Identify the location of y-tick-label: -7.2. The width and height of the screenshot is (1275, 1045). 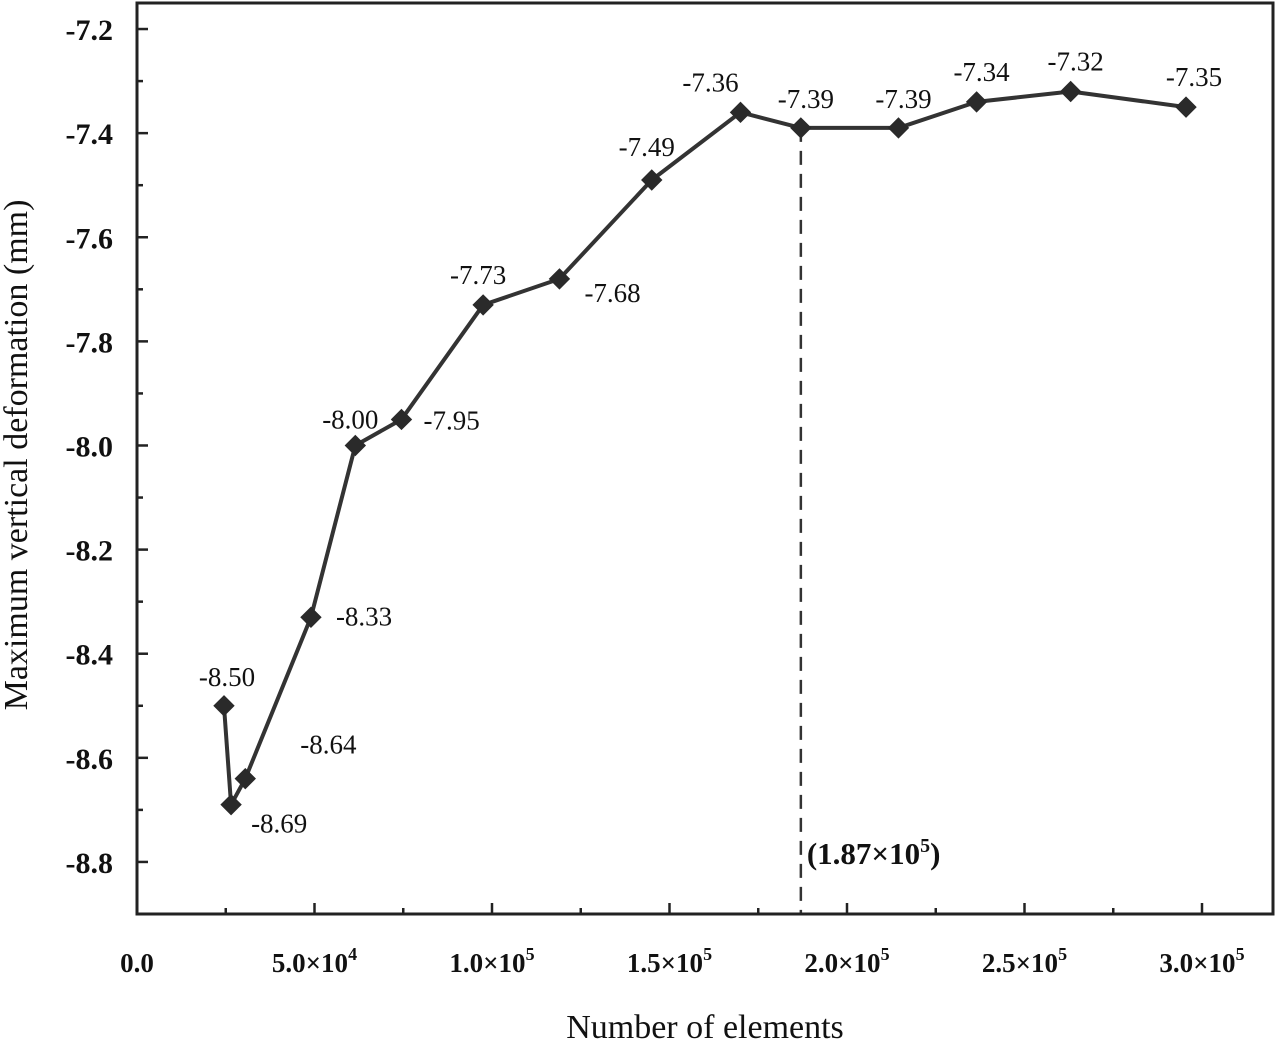
(90, 30).